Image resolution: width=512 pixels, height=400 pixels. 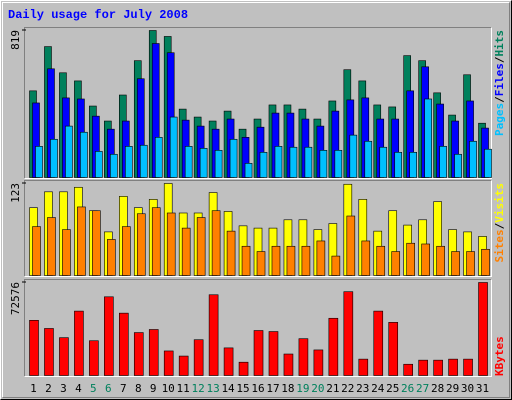 I want to click on x-tick-label: 9, so click(x=153, y=388).